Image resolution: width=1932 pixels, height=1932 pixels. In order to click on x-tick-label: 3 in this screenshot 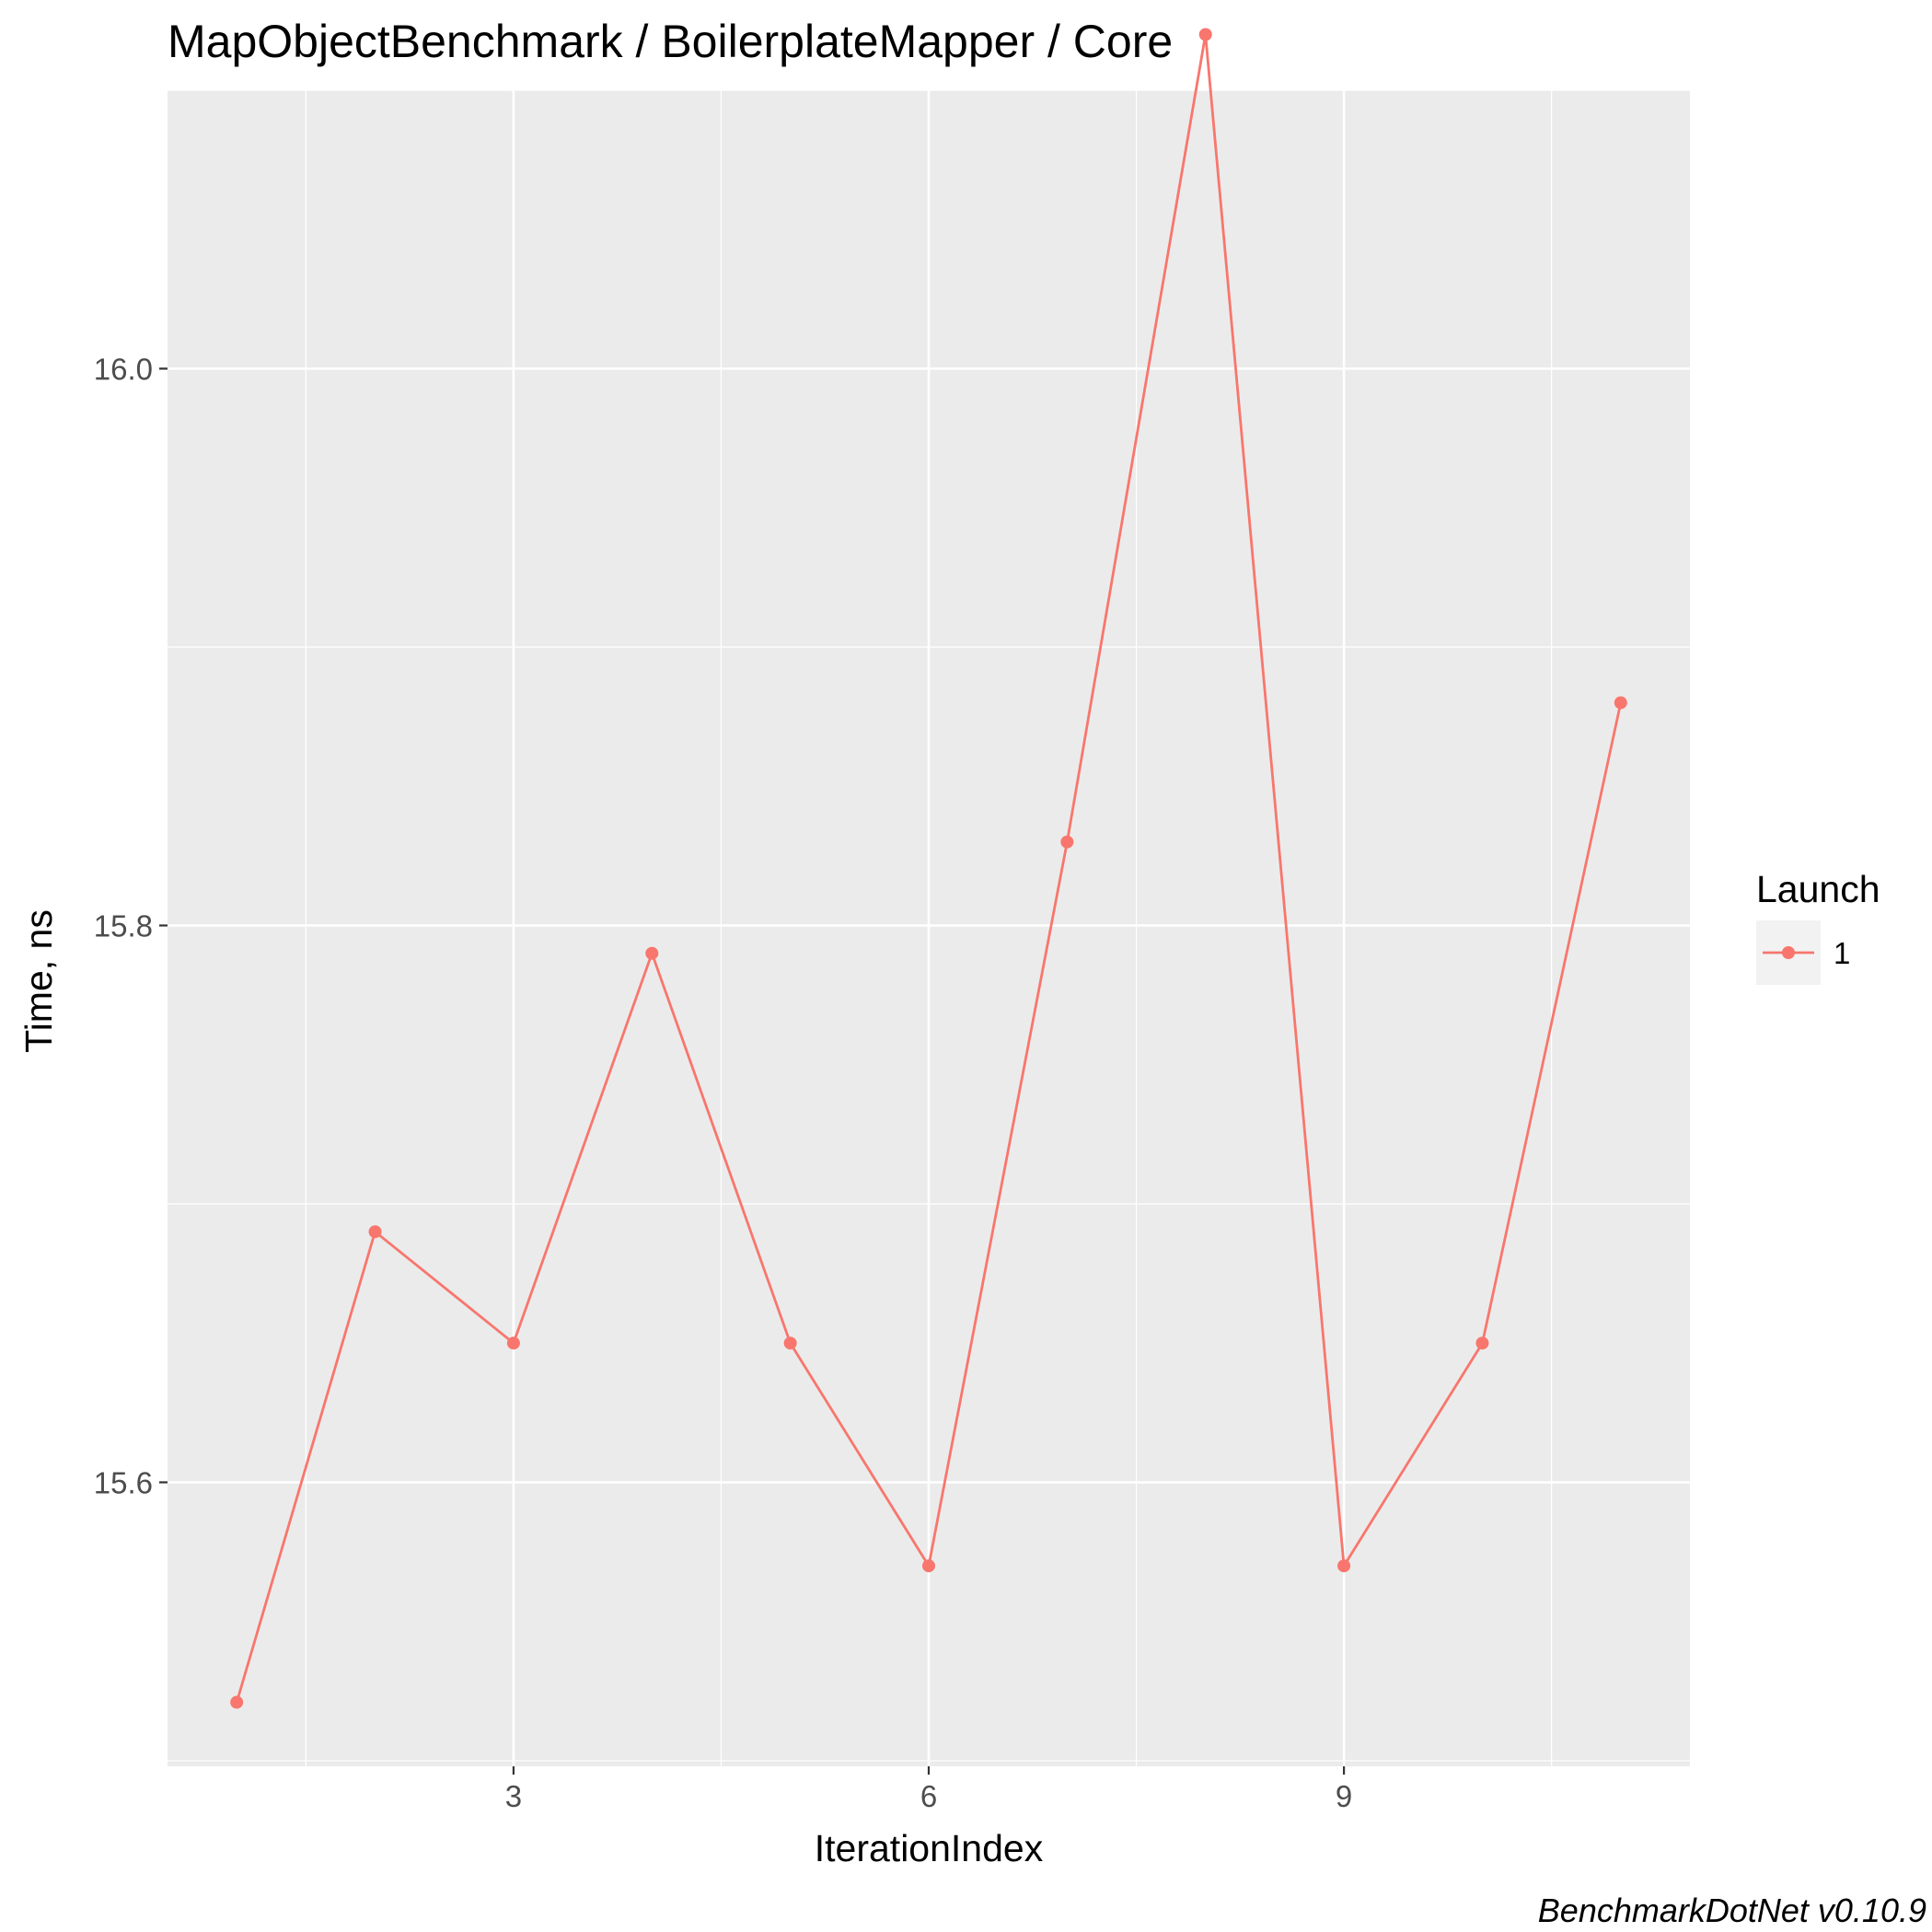, I will do `click(514, 1796)`.